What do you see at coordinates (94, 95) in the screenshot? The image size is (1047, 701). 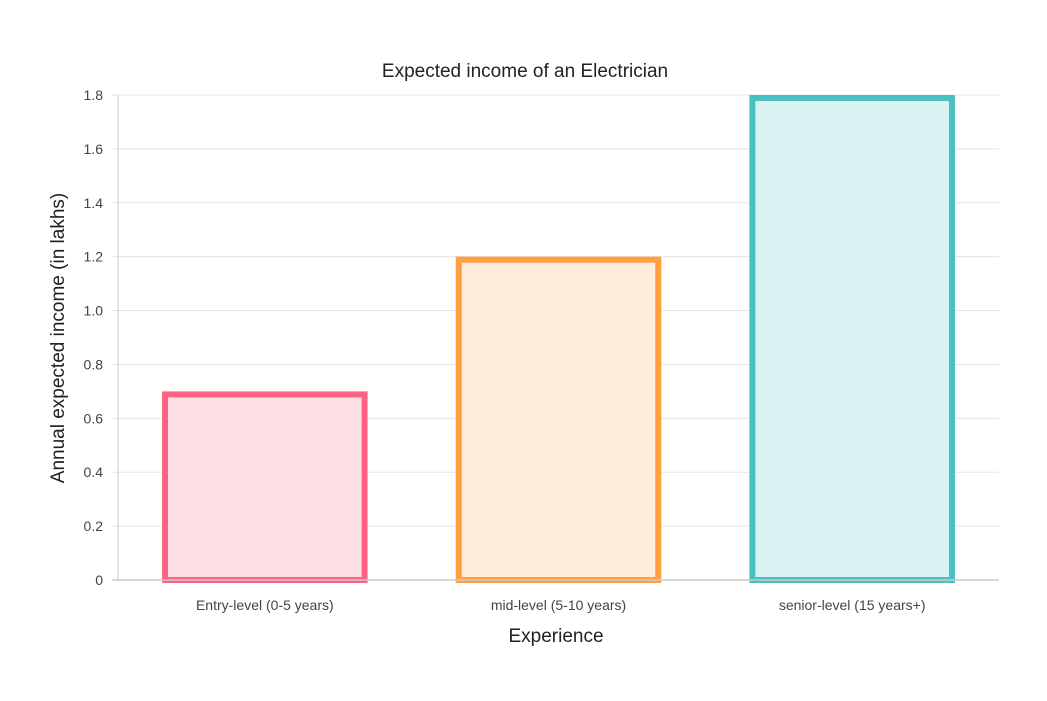 I see `y-tick-label: 1.8` at bounding box center [94, 95].